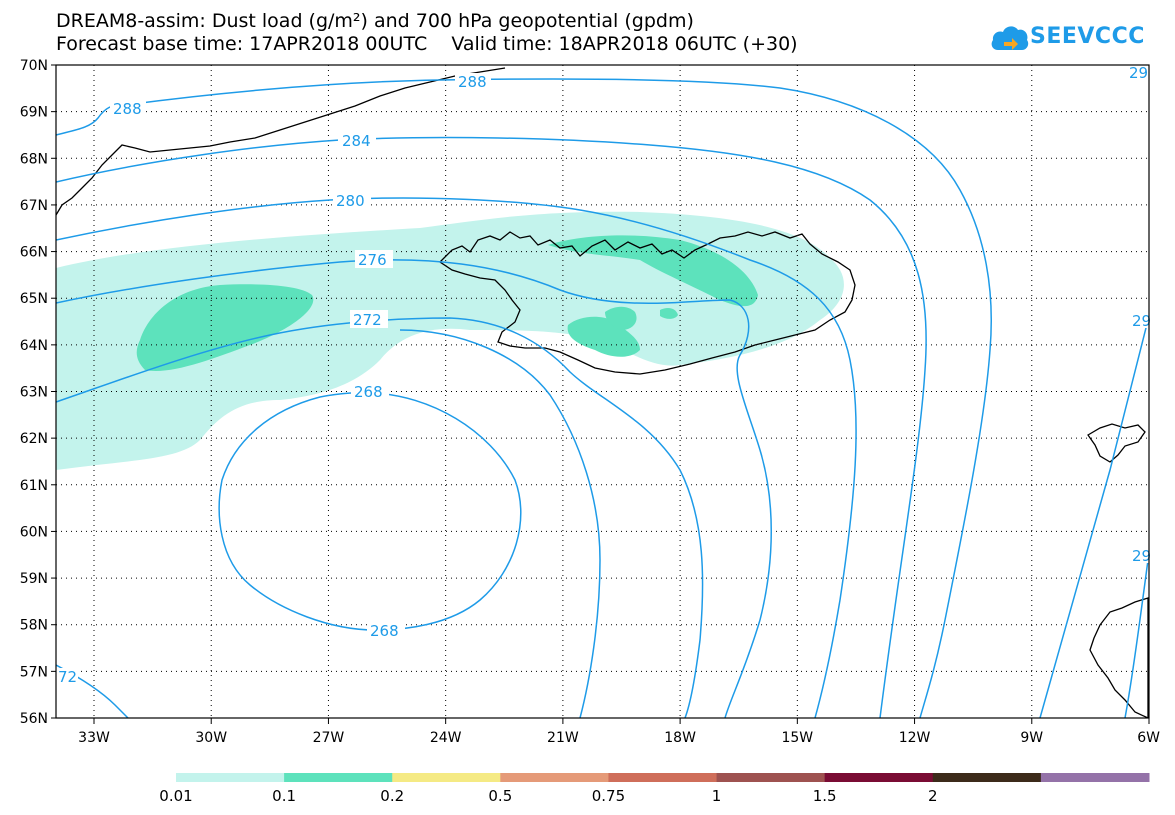 The image size is (1175, 815). I want to click on lat-label: 63N, so click(34, 393).